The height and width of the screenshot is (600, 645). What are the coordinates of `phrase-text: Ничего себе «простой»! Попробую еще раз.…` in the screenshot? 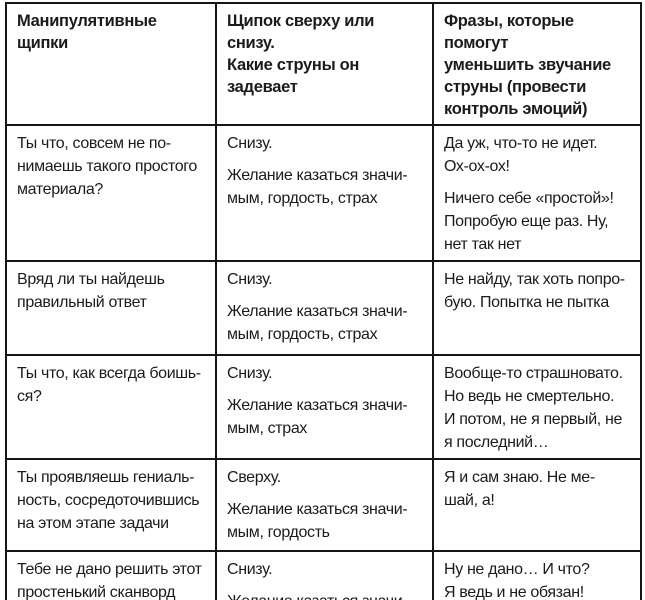 It's located at (529, 221).